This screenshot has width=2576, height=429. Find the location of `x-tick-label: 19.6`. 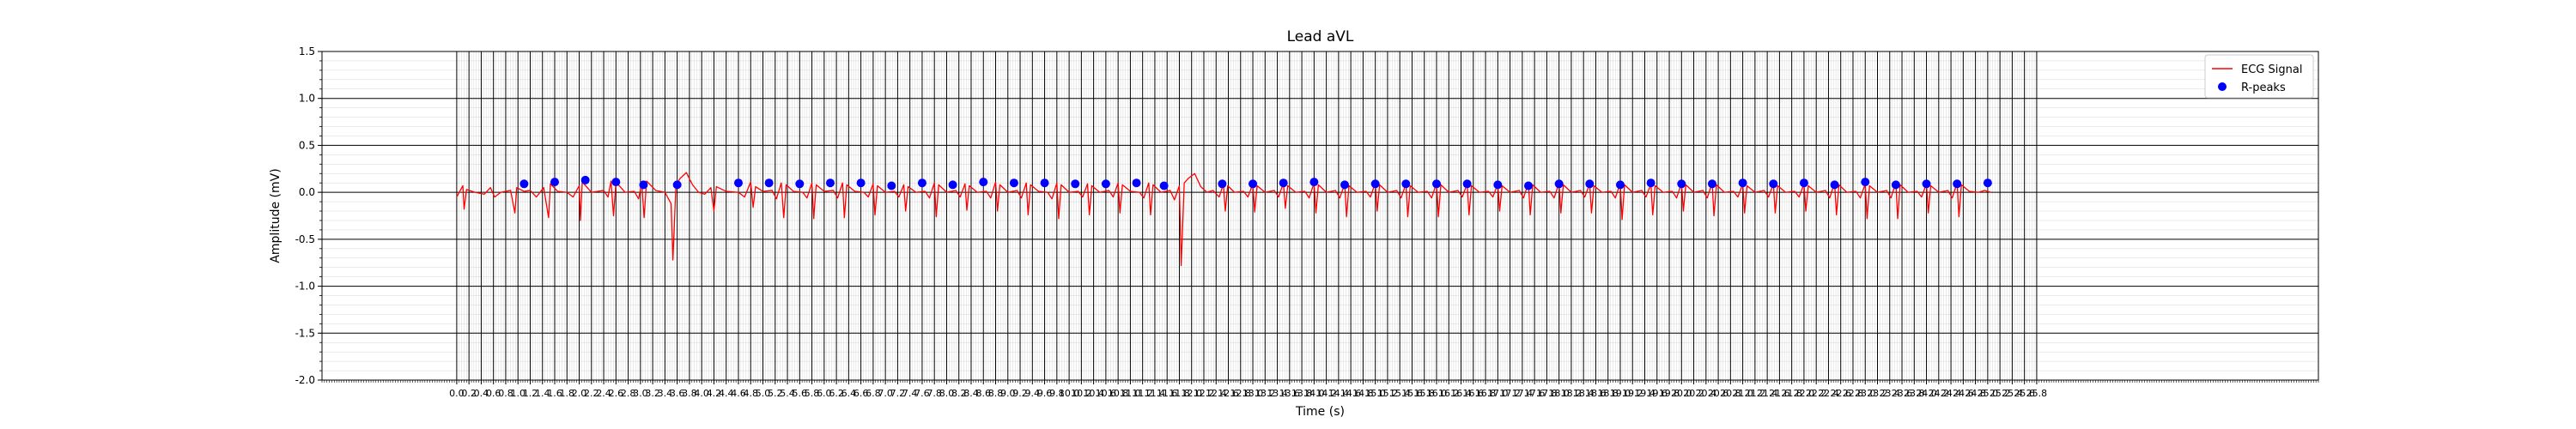

x-tick-label: 19.6 is located at coordinates (1657, 393).